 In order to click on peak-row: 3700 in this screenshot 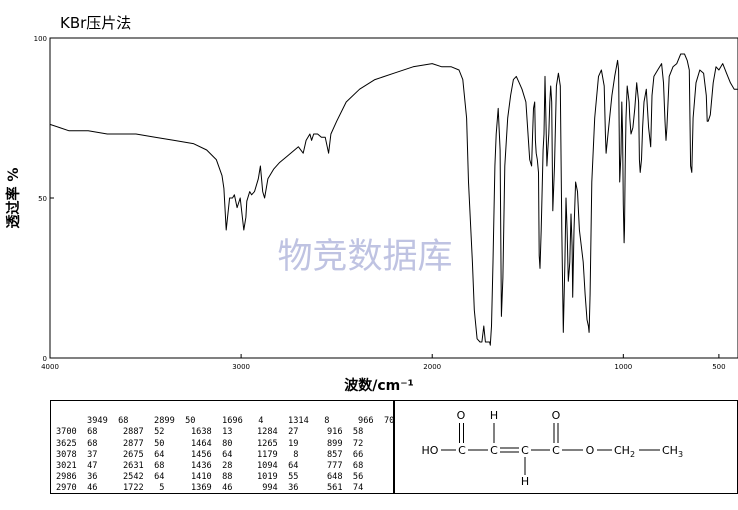, I will do `click(66, 432)`.